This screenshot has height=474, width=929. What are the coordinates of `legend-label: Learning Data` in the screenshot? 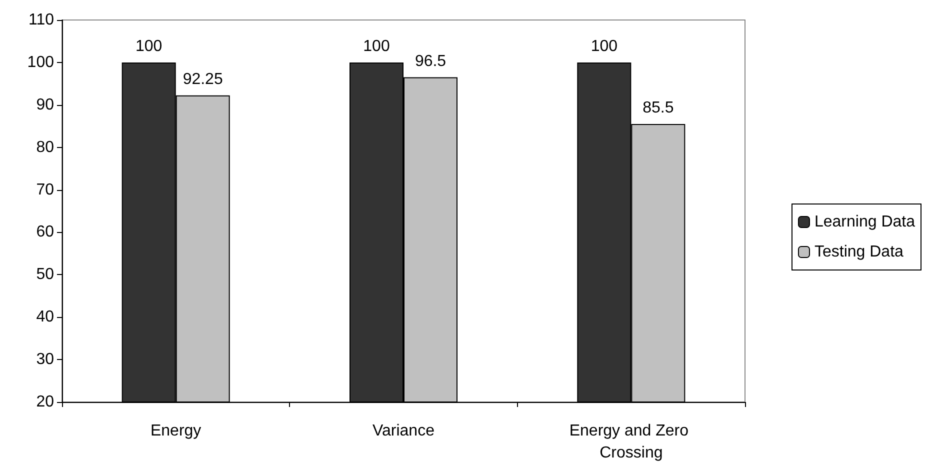 It's located at (865, 222).